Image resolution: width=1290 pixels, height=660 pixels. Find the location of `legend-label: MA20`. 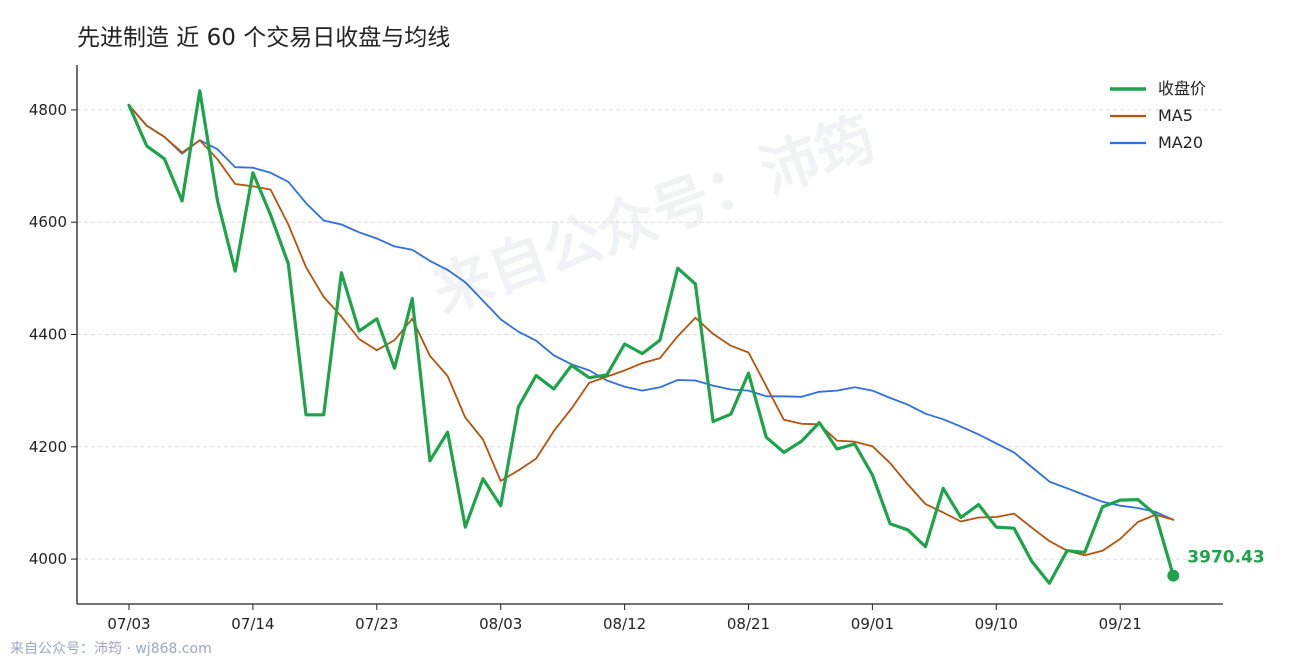

legend-label: MA20 is located at coordinates (1180, 142).